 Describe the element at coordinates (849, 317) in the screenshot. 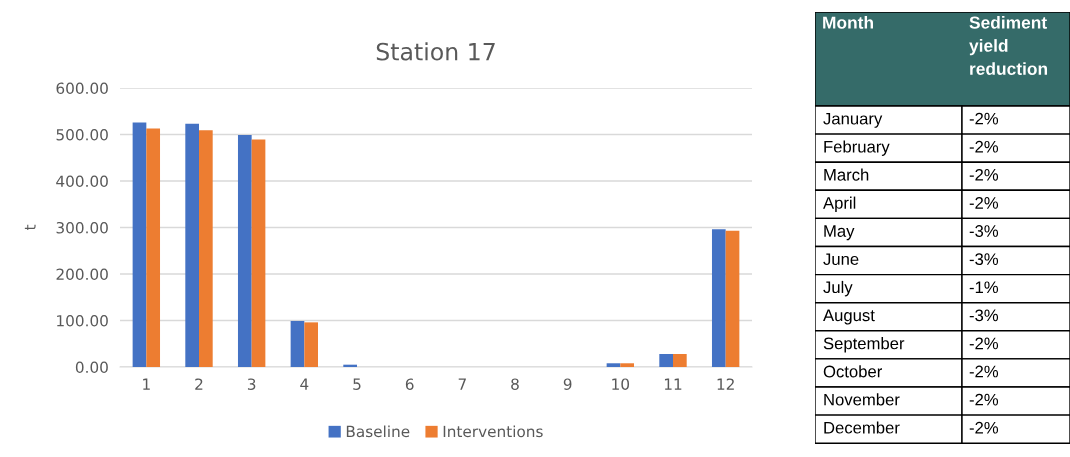

I see `category-label: August` at that location.